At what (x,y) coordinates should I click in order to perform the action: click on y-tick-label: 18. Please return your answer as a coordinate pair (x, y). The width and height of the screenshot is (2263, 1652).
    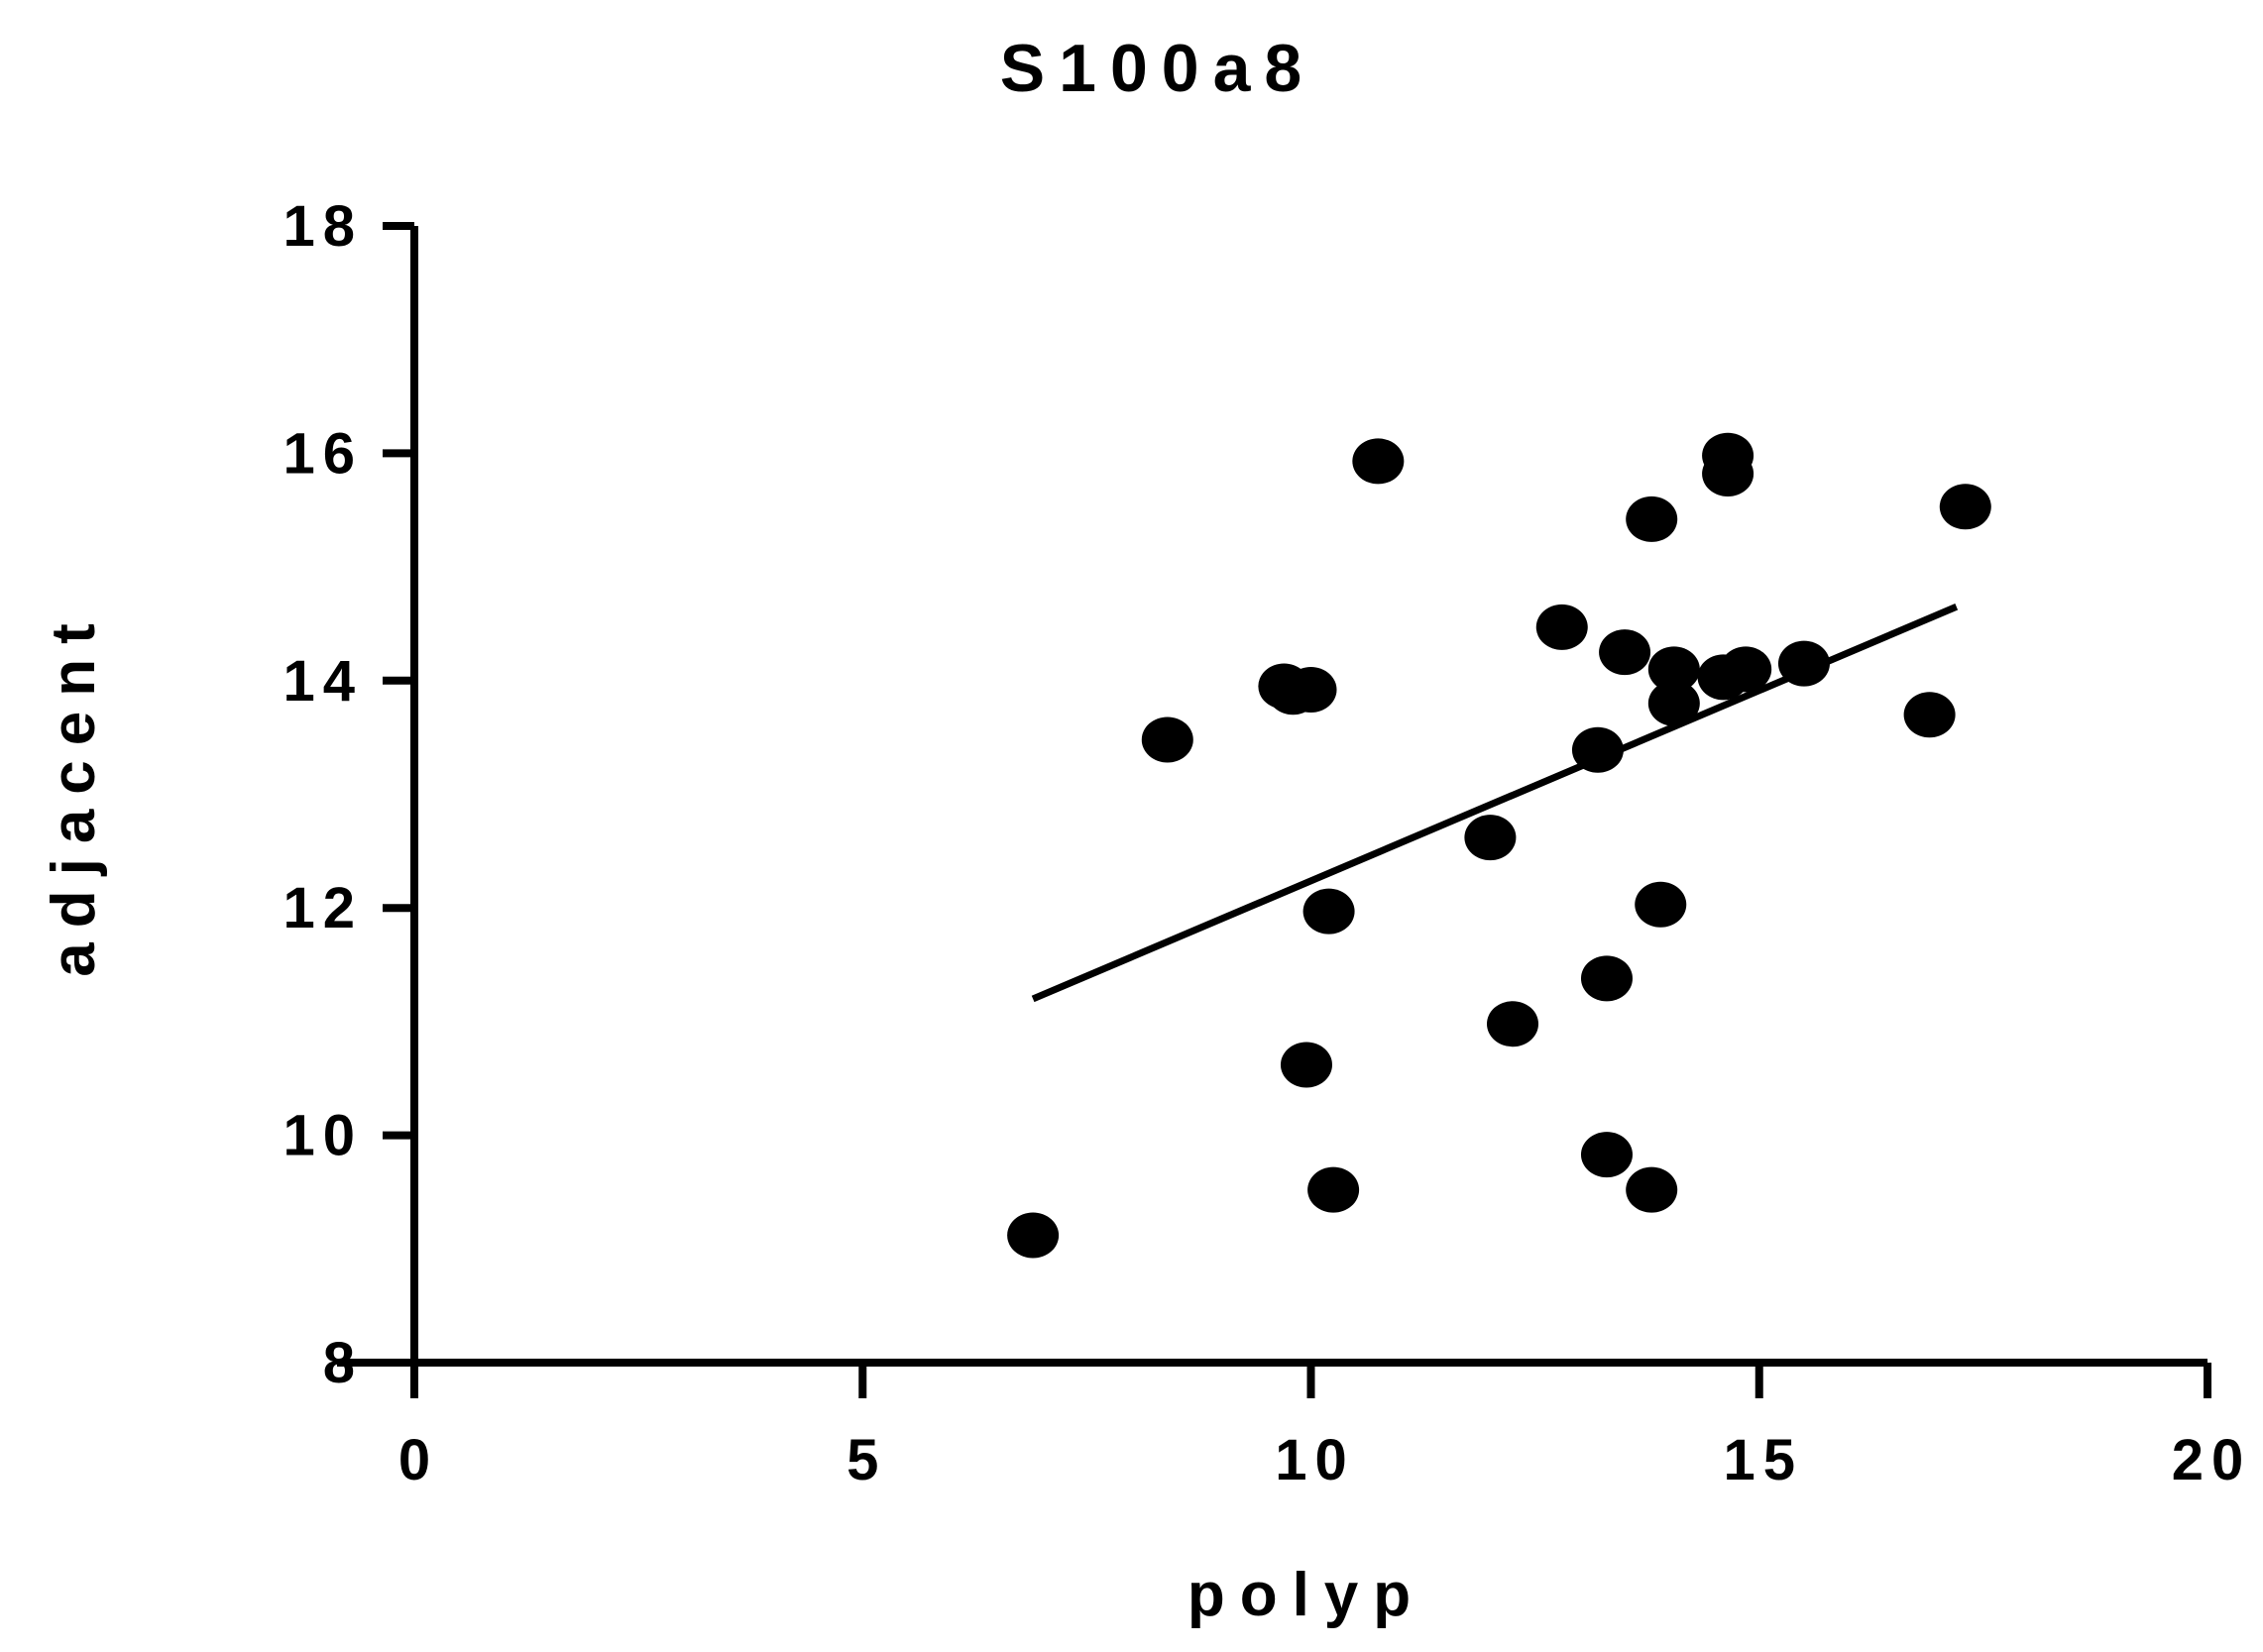
    Looking at the image, I should click on (323, 226).